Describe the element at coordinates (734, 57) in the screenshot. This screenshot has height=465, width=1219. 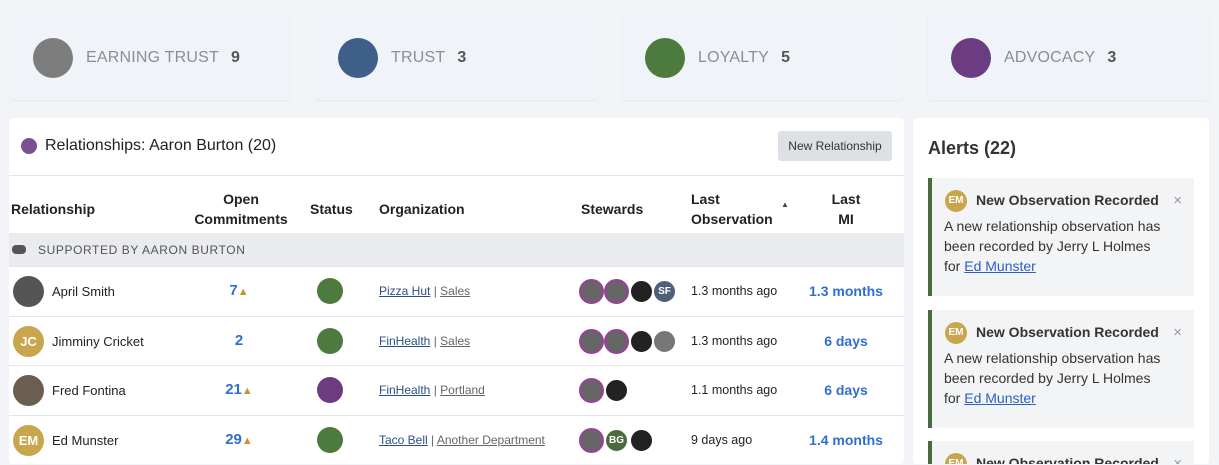
I see `label: LOYALTY` at that location.